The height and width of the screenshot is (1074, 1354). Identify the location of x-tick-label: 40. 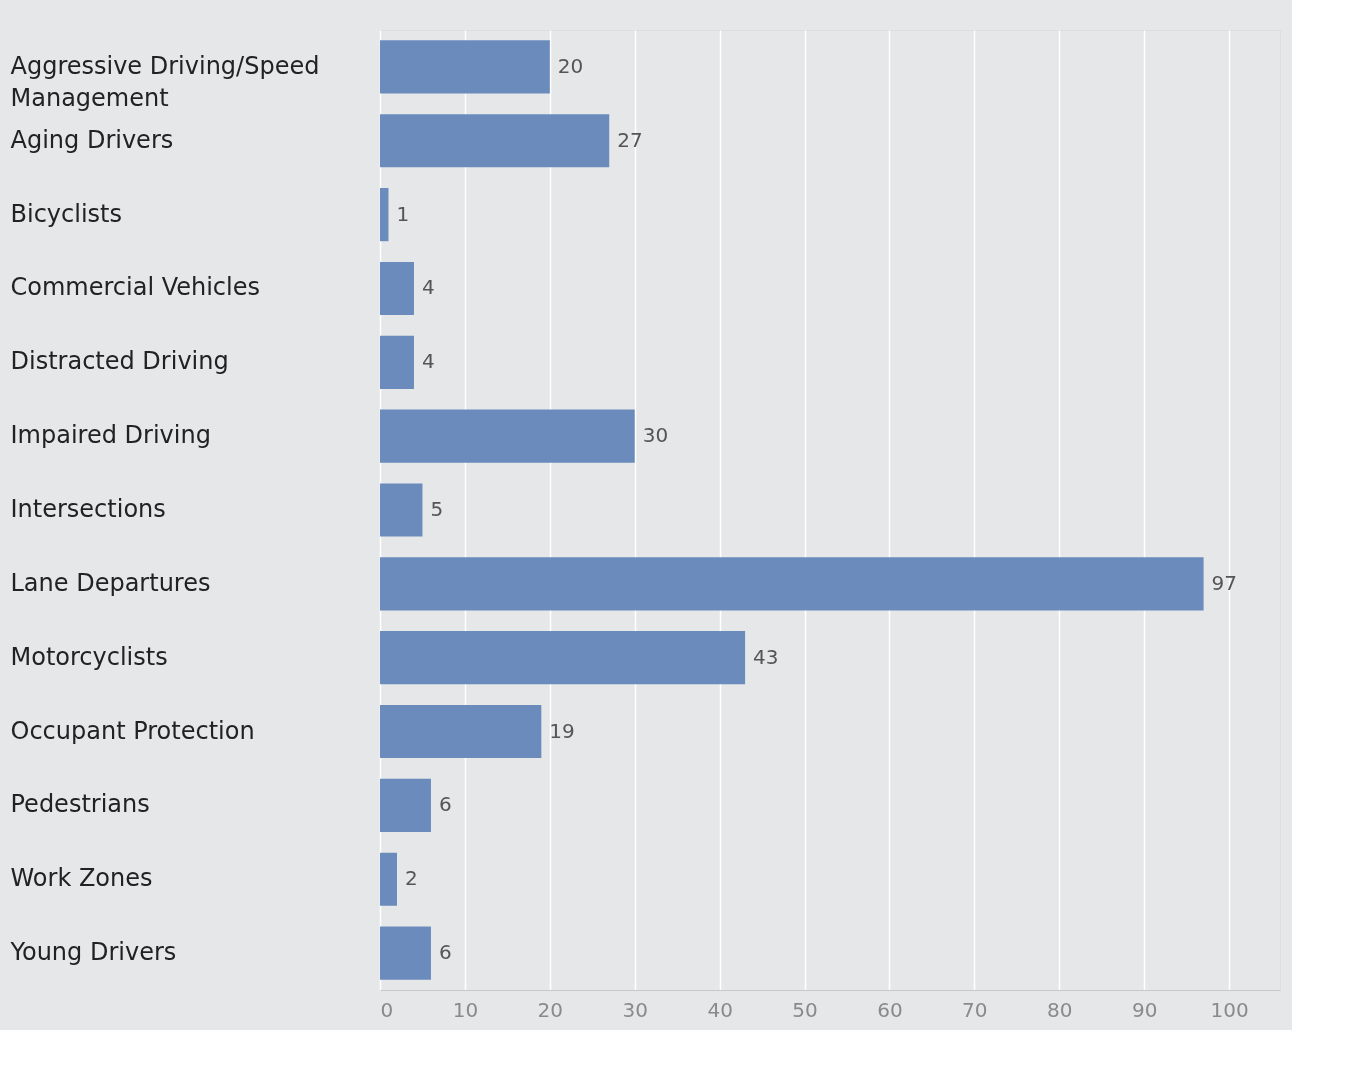
(720, 1009).